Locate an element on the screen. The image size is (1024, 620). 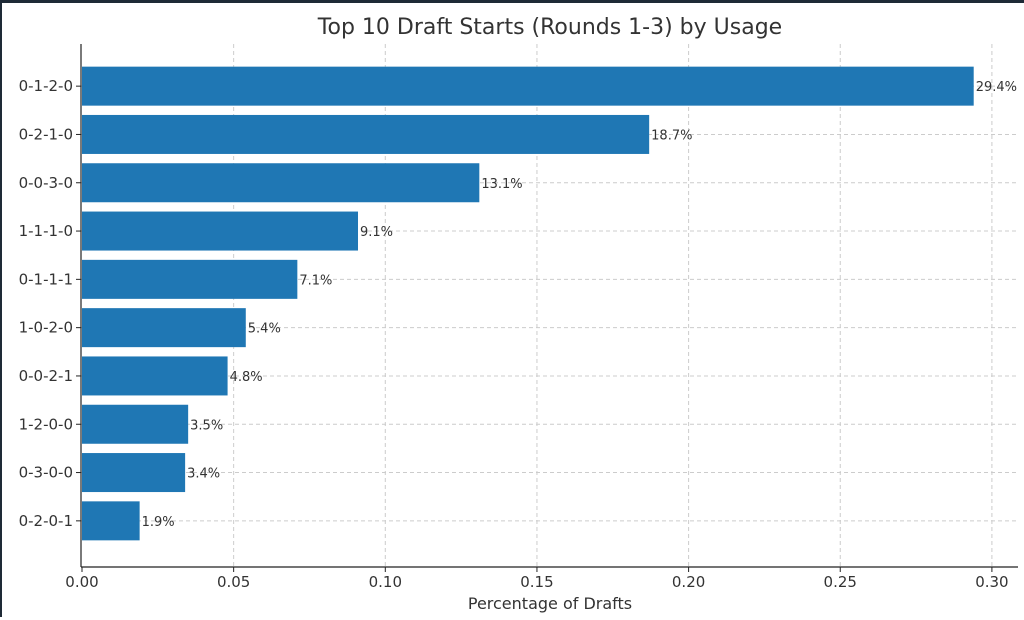
y-tick-label: 0-0-3-0 is located at coordinates (46, 183).